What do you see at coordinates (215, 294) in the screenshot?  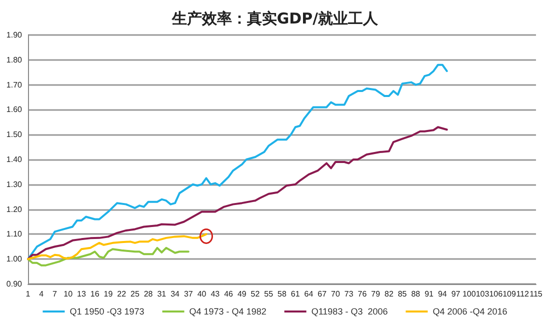 I see `x-tick-label: 43` at bounding box center [215, 294].